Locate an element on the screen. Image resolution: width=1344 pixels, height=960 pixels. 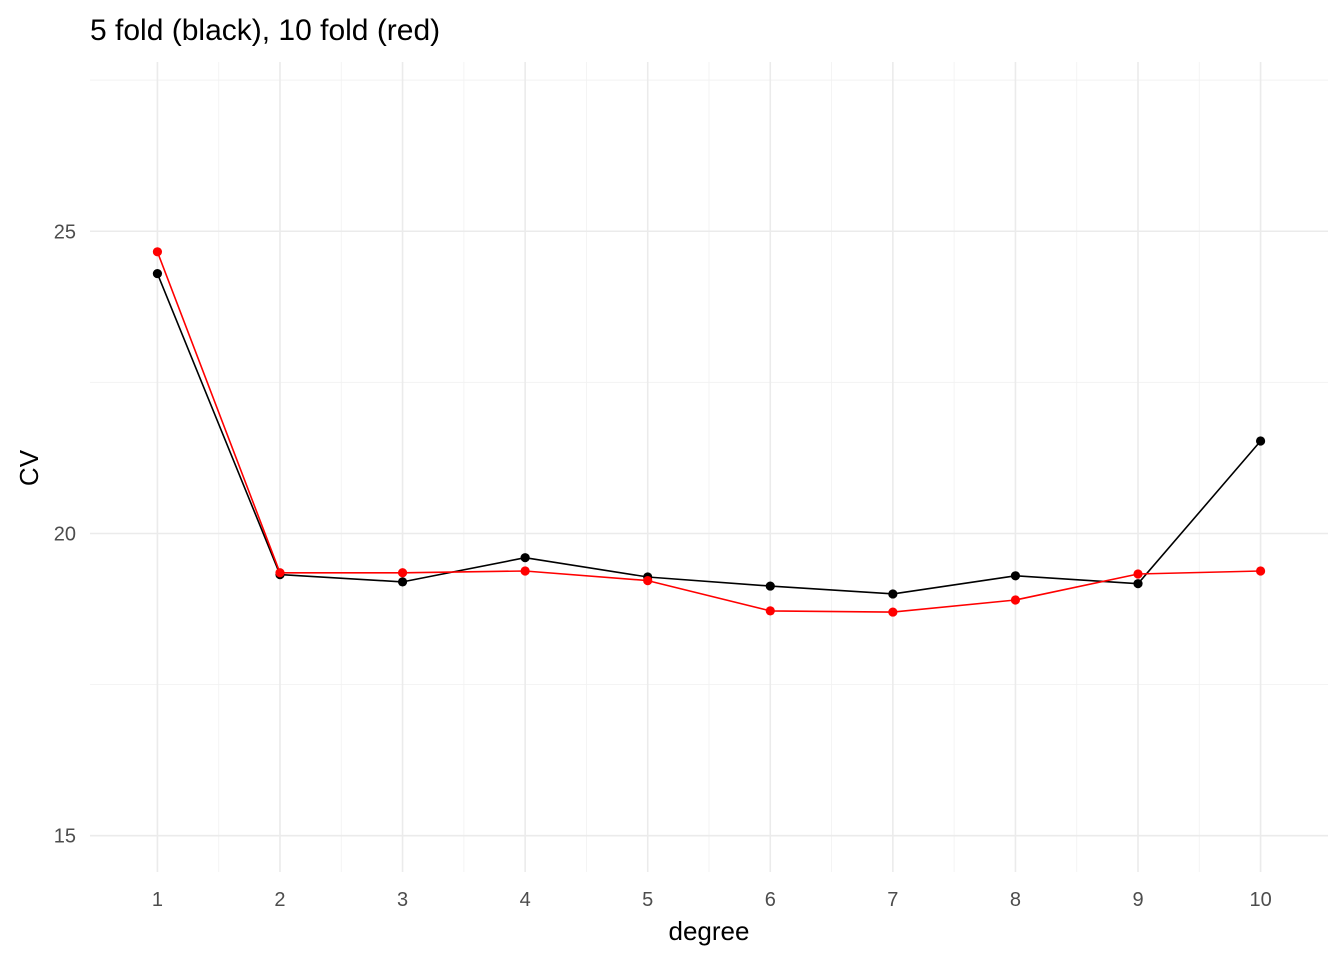
x-tick-label: 4 is located at coordinates (525, 900).